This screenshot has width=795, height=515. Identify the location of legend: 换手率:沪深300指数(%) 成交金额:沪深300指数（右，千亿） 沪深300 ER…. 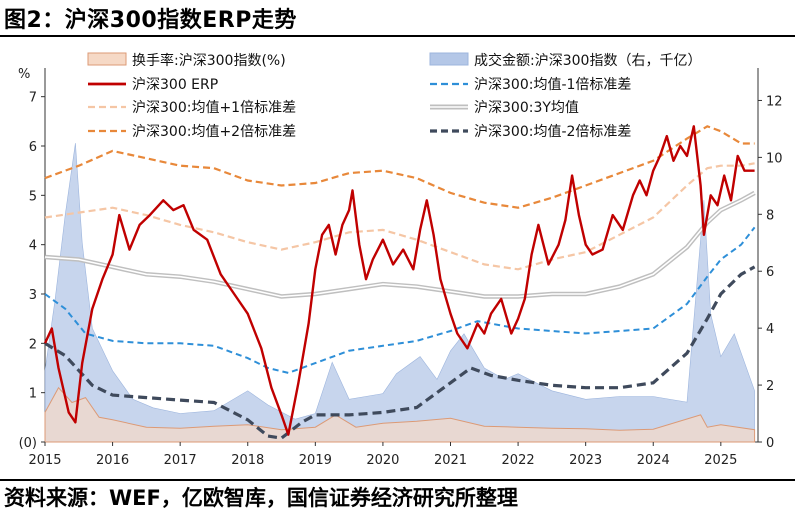
(394, 96).